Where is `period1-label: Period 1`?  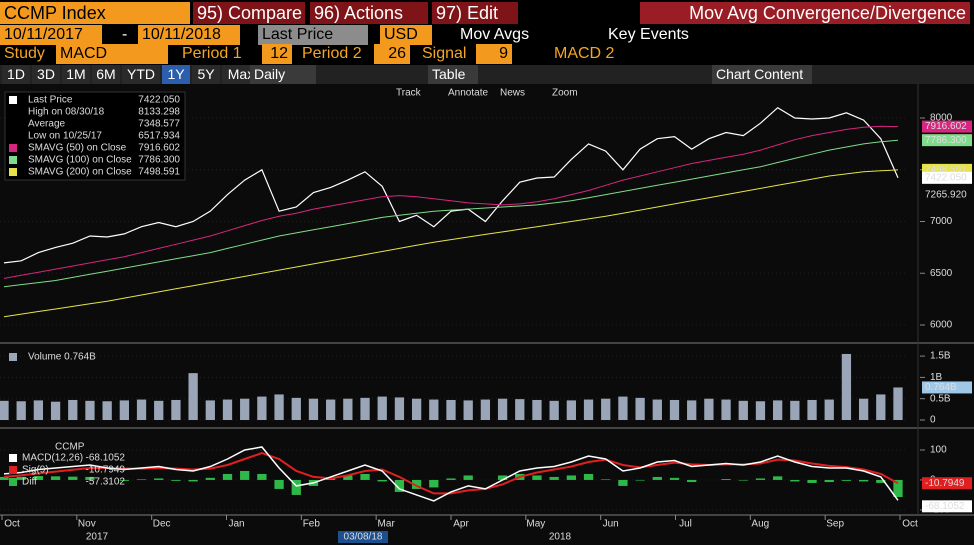
period1-label: Period 1 is located at coordinates (212, 53).